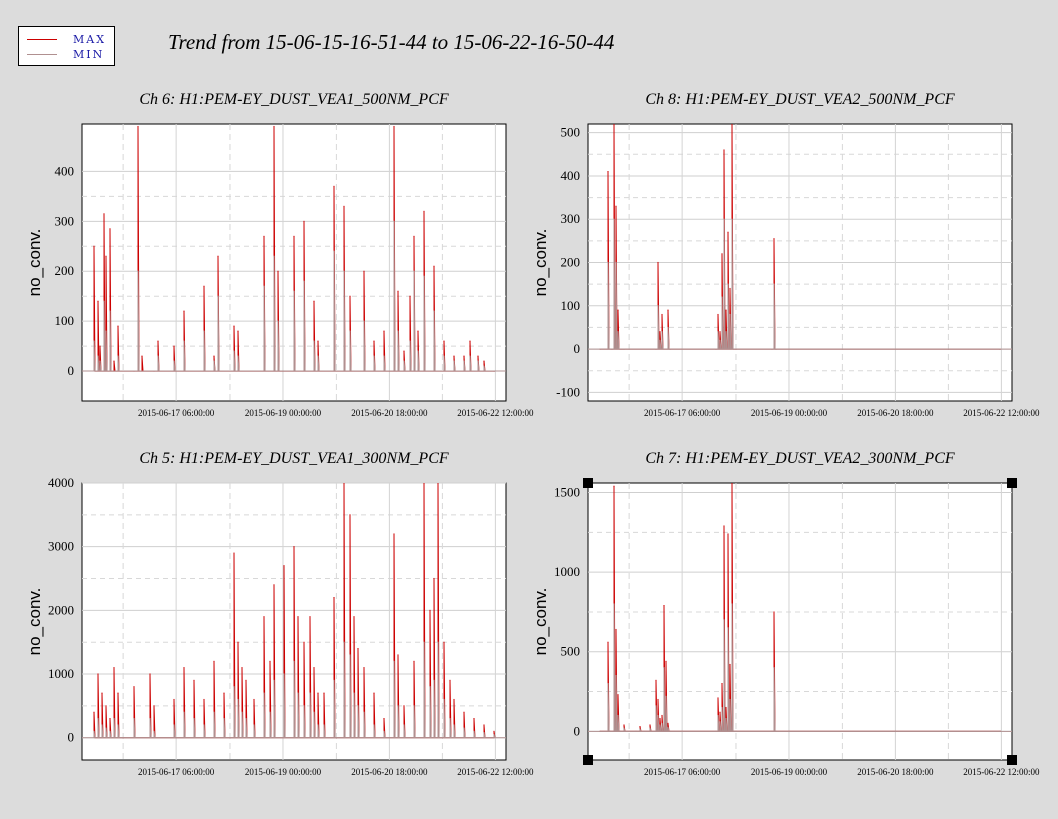 This screenshot has width=1058, height=819. I want to click on legend-swatch-min, so click(42, 54).